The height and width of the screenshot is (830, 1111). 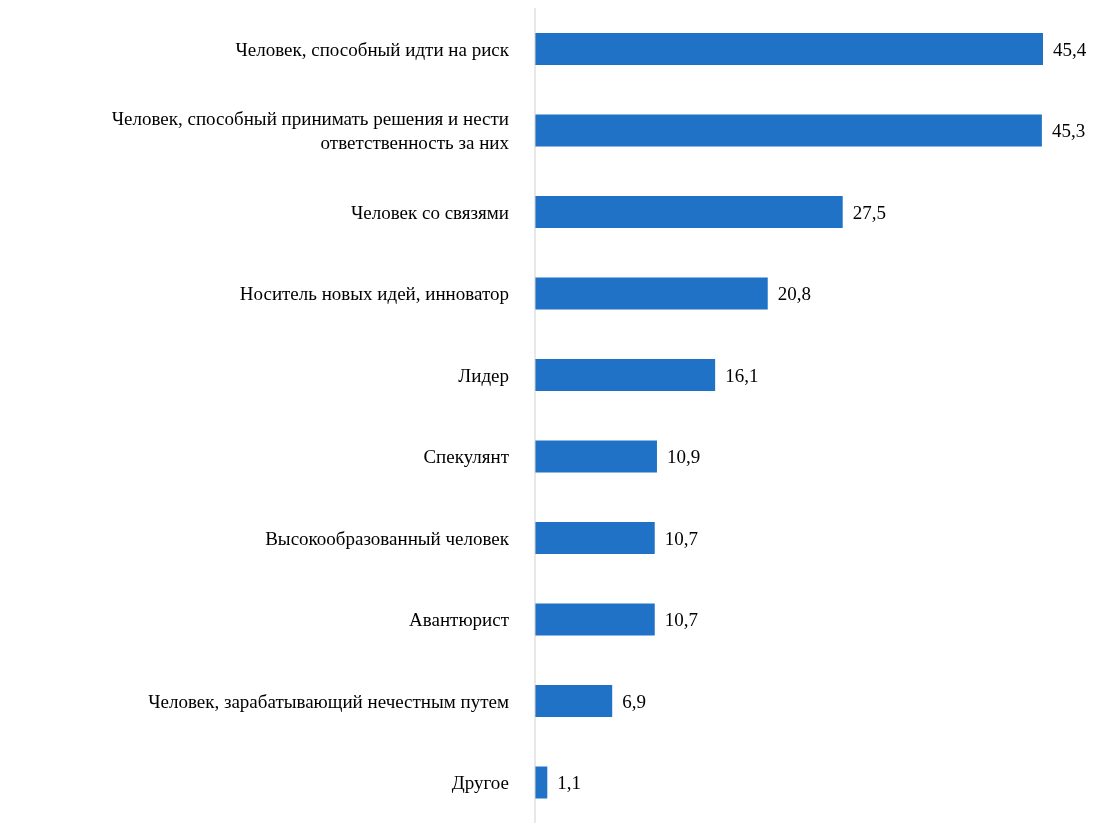 What do you see at coordinates (459, 619) in the screenshot?
I see `y-tick-label: Авантюрист` at bounding box center [459, 619].